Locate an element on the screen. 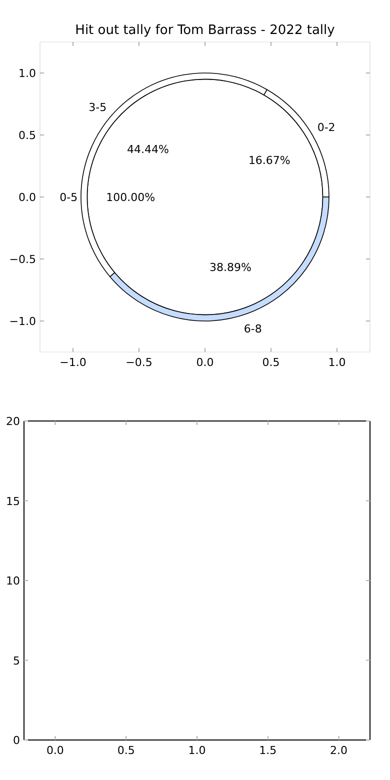  slice-label: 0-5 is located at coordinates (69, 197).